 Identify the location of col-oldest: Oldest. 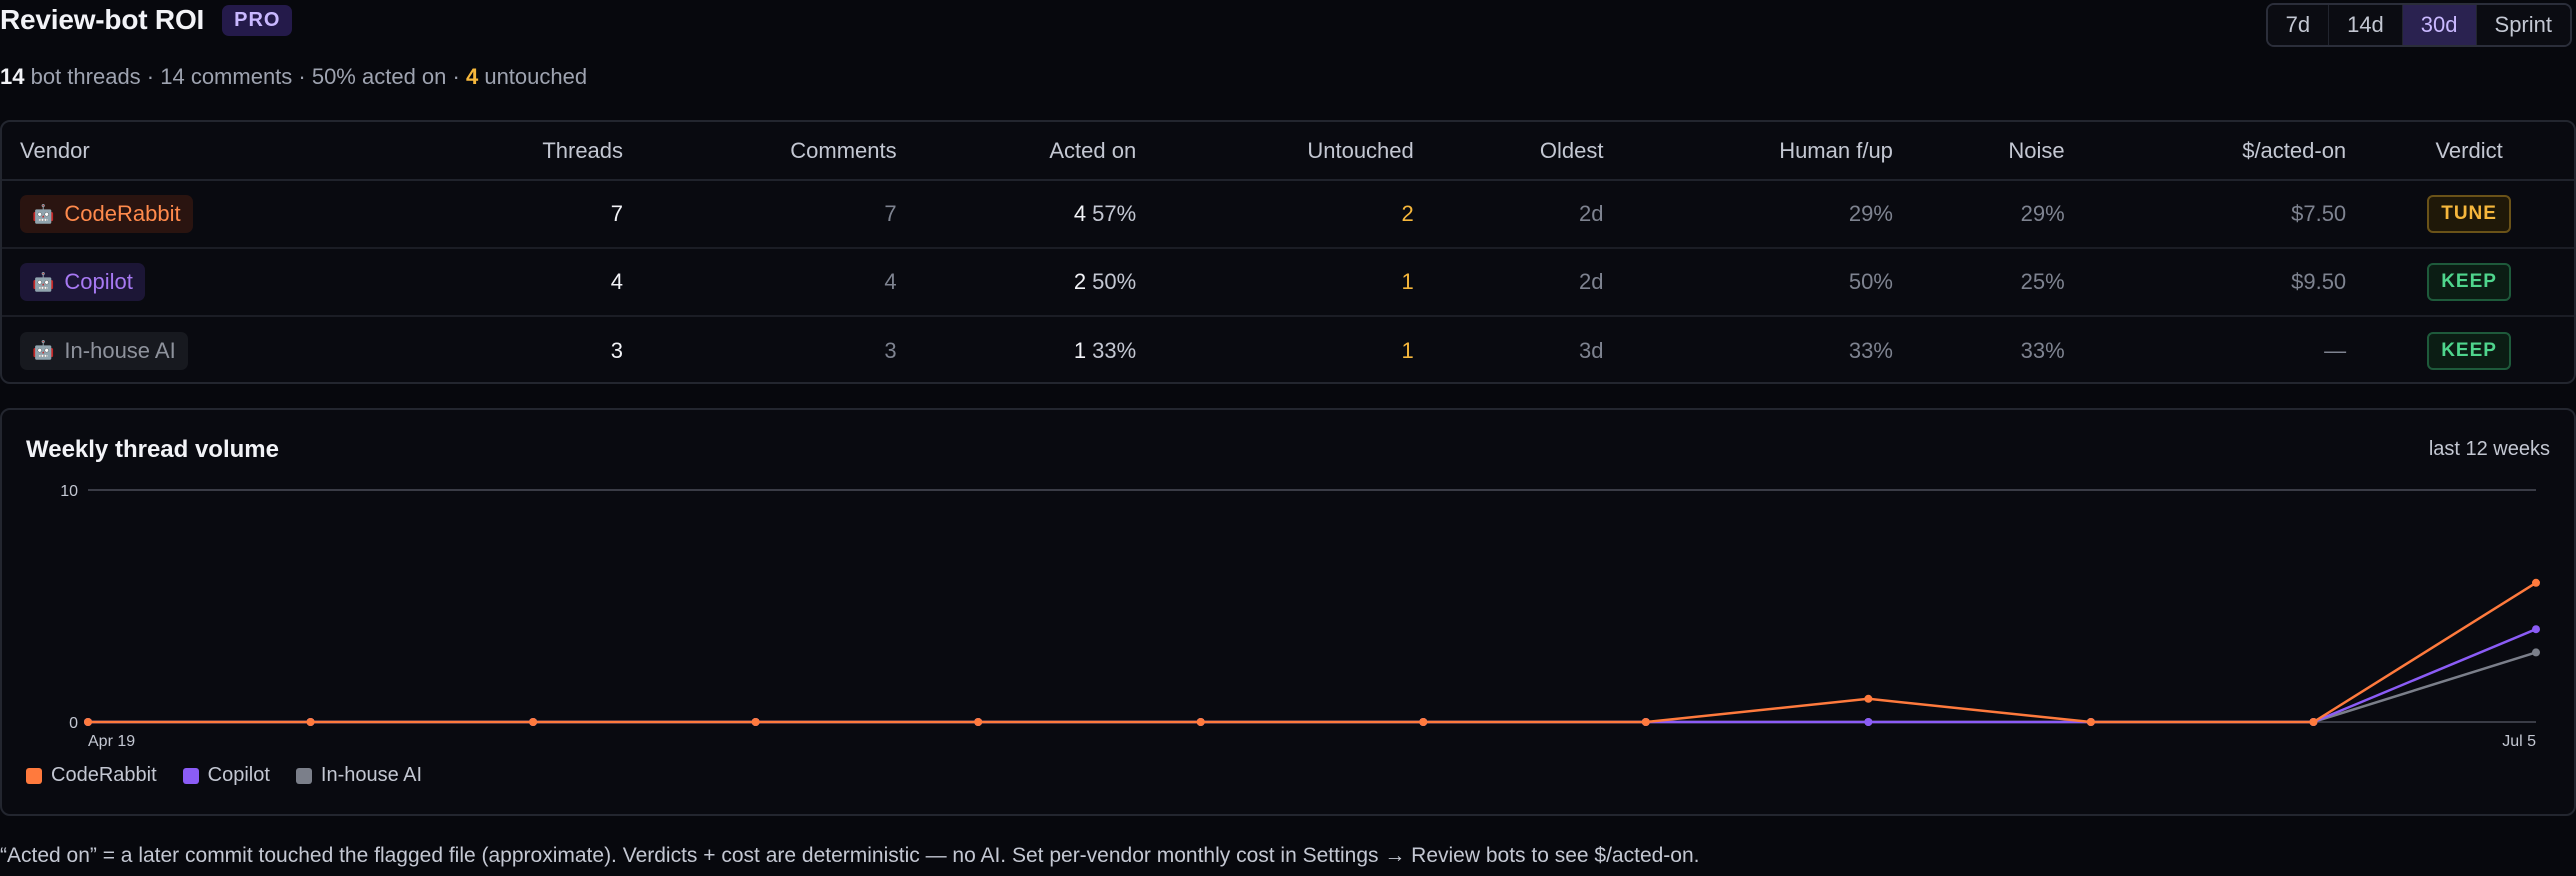
(1526, 151).